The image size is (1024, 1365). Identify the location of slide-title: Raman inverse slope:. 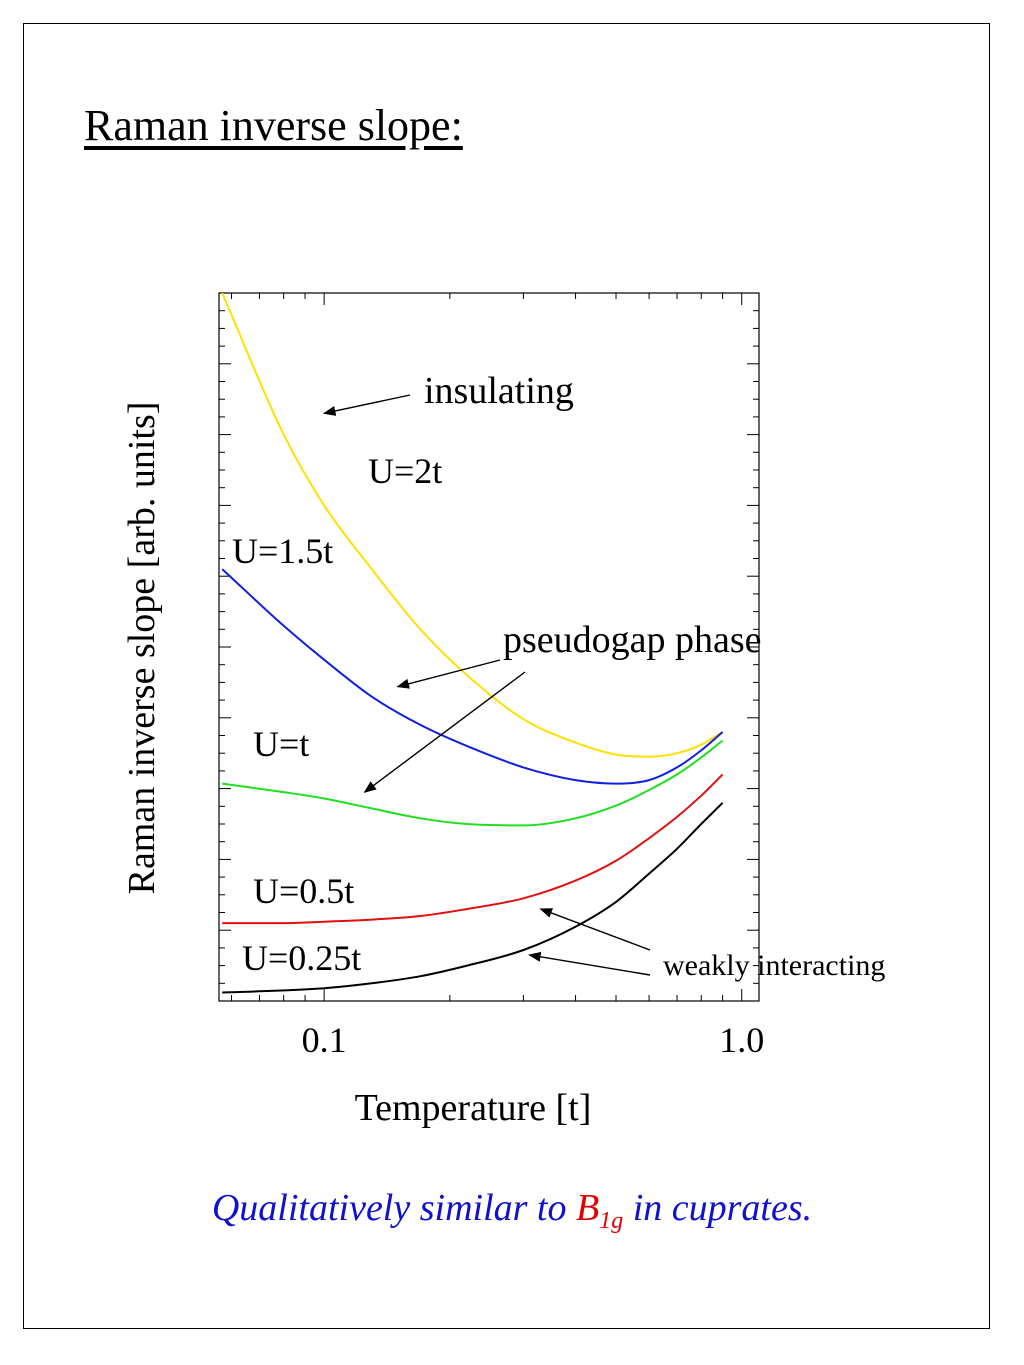
(273, 125).